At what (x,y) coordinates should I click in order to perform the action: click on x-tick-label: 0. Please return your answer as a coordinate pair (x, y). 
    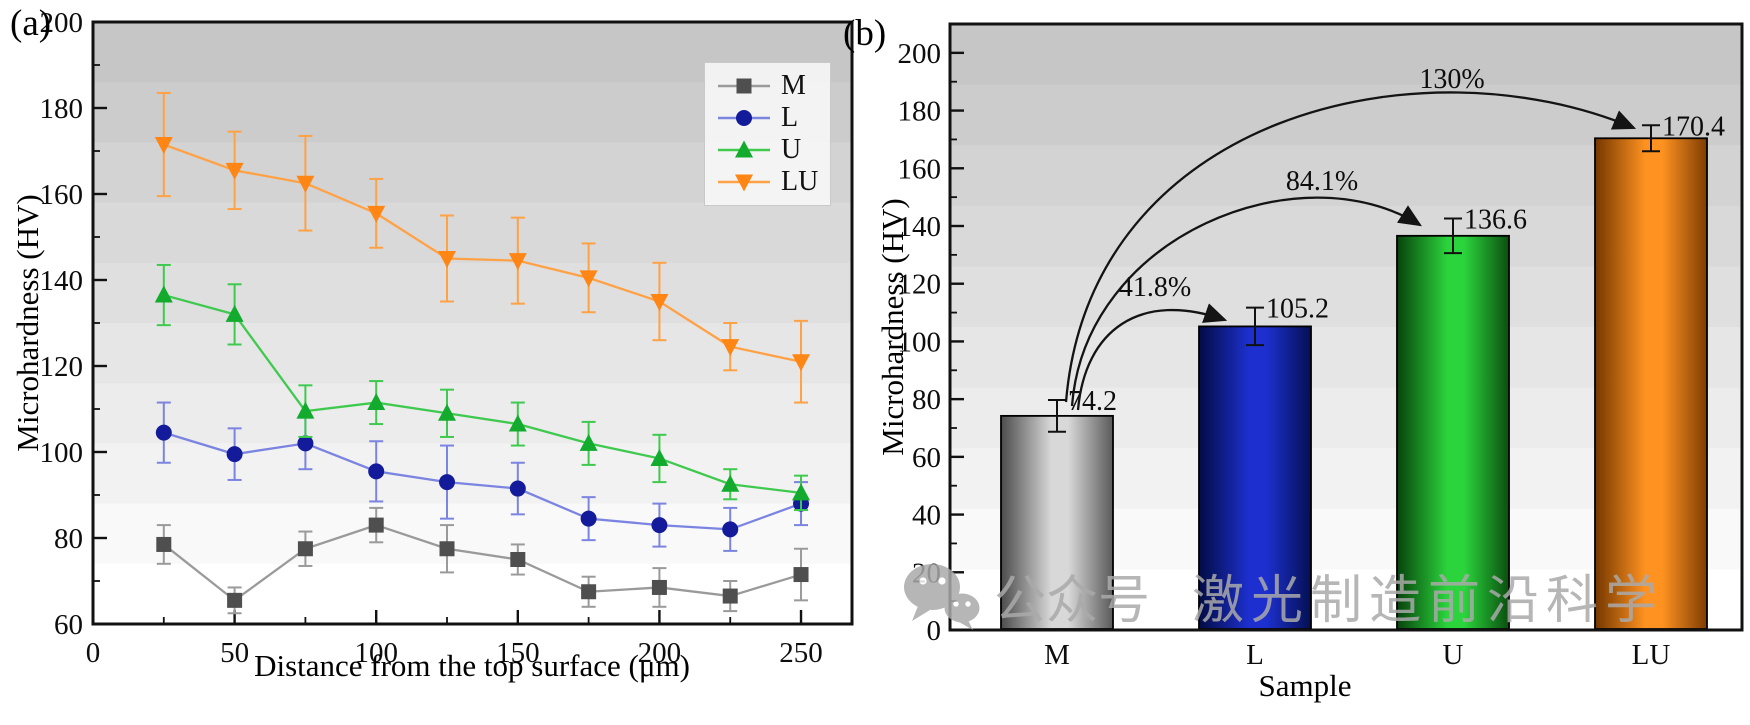
    Looking at the image, I should click on (93, 653).